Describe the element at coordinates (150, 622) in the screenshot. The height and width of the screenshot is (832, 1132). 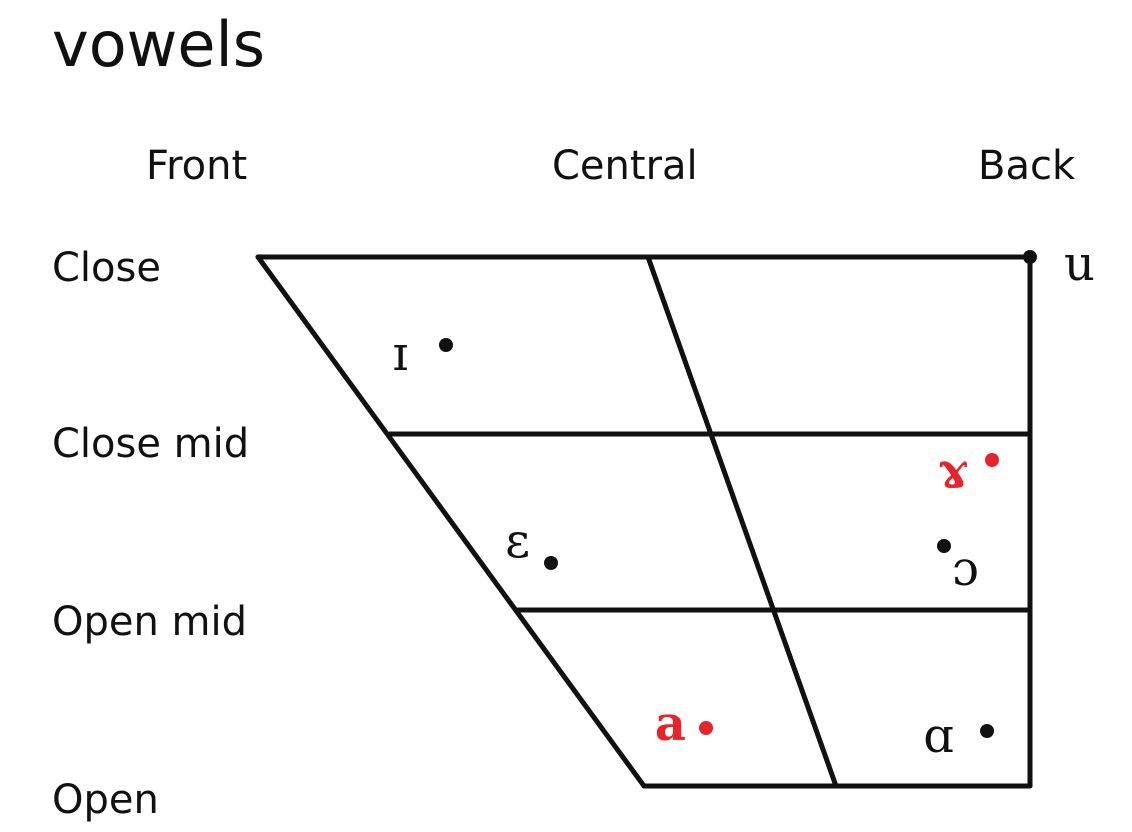
I see `row-label-open-mid: Open mid` at that location.